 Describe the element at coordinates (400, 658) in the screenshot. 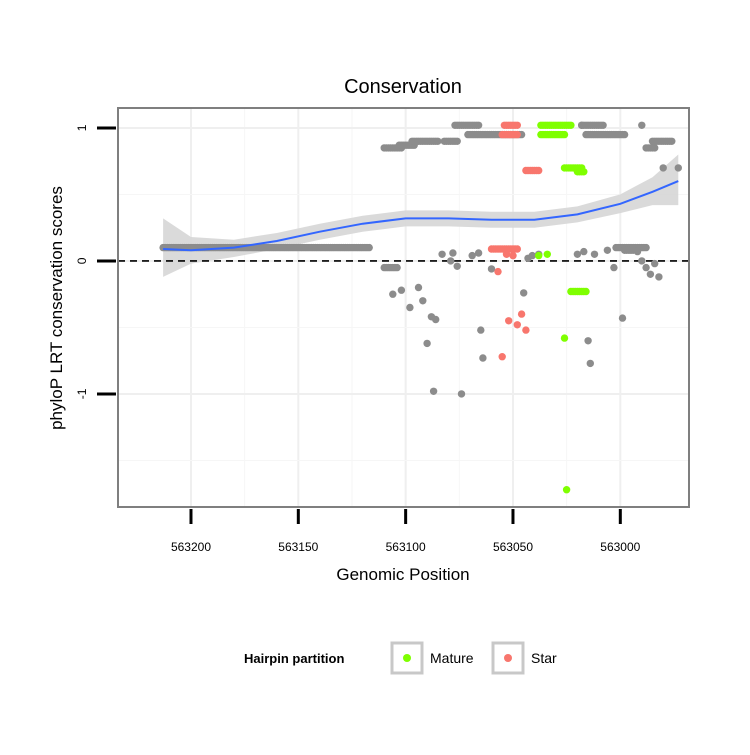

I see `legend: Hairpin partition Mature Star` at that location.